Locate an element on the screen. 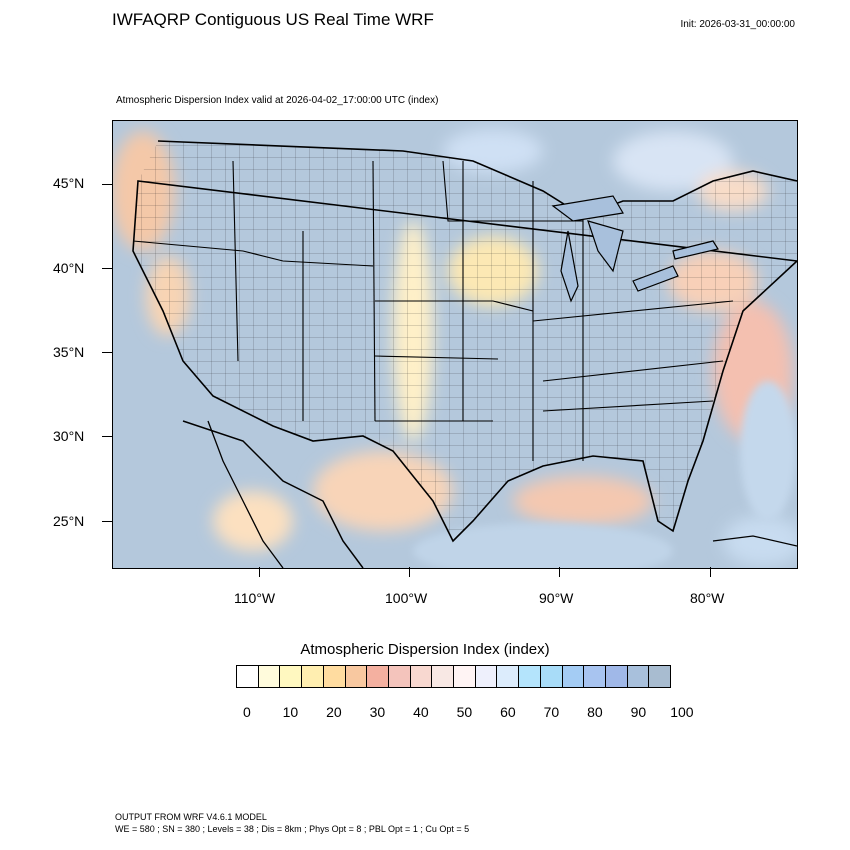  map-title: IWFAQRP Contiguous US Real Time WRF is located at coordinates (273, 19).